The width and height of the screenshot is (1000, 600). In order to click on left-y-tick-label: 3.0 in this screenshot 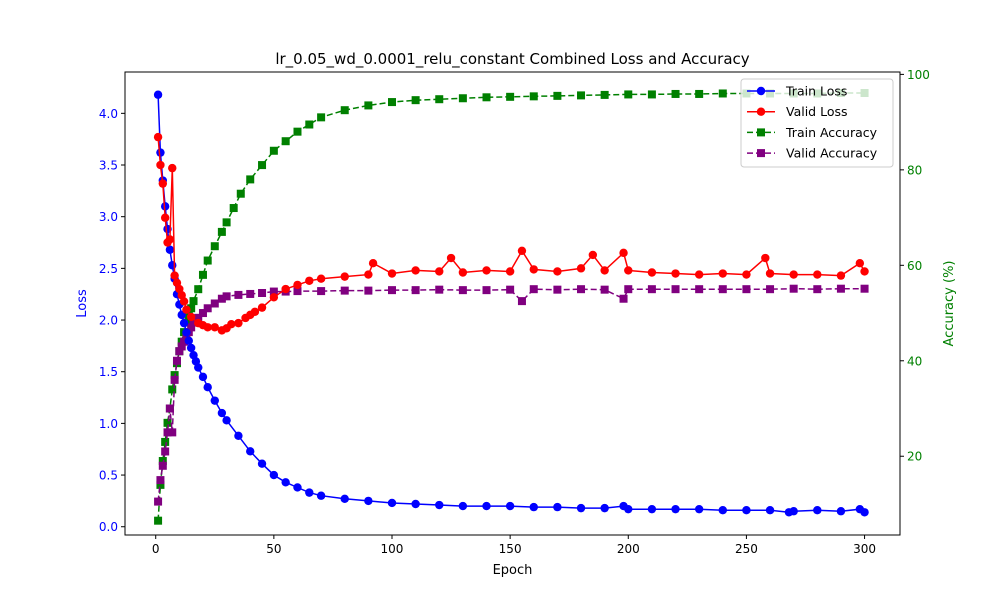, I will do `click(108, 217)`.